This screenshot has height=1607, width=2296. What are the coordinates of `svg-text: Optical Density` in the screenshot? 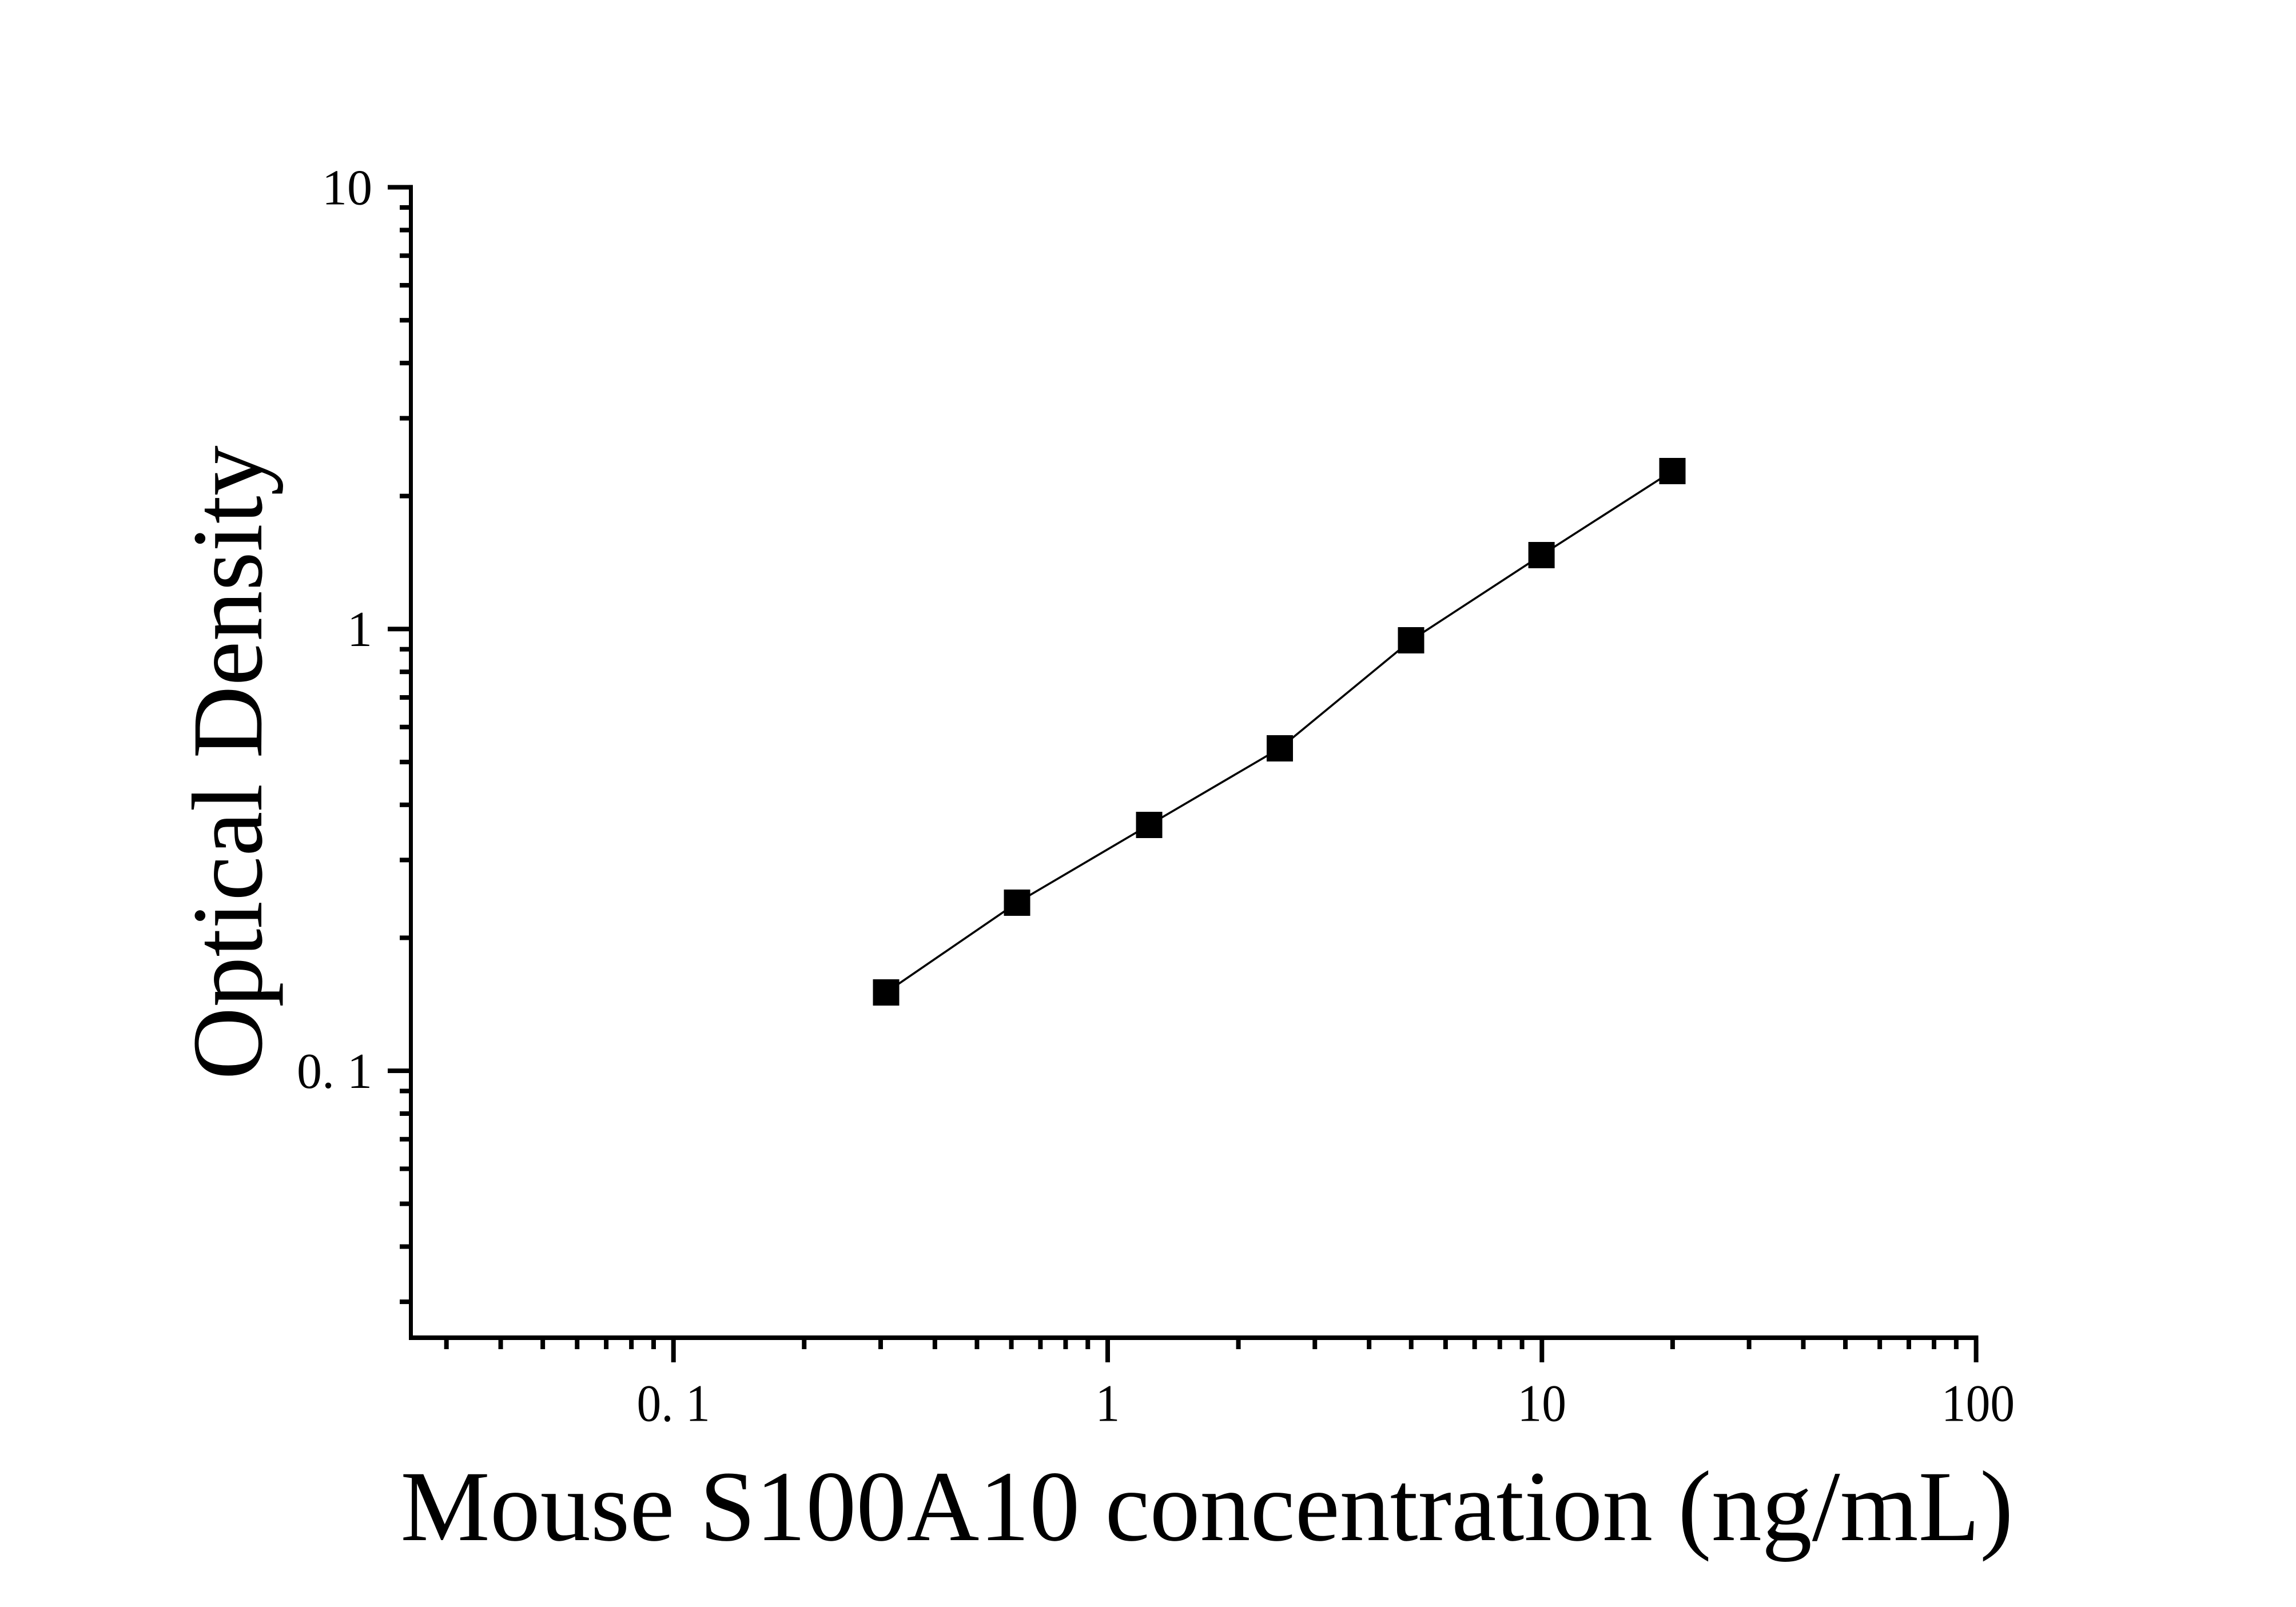 It's located at (228, 762).